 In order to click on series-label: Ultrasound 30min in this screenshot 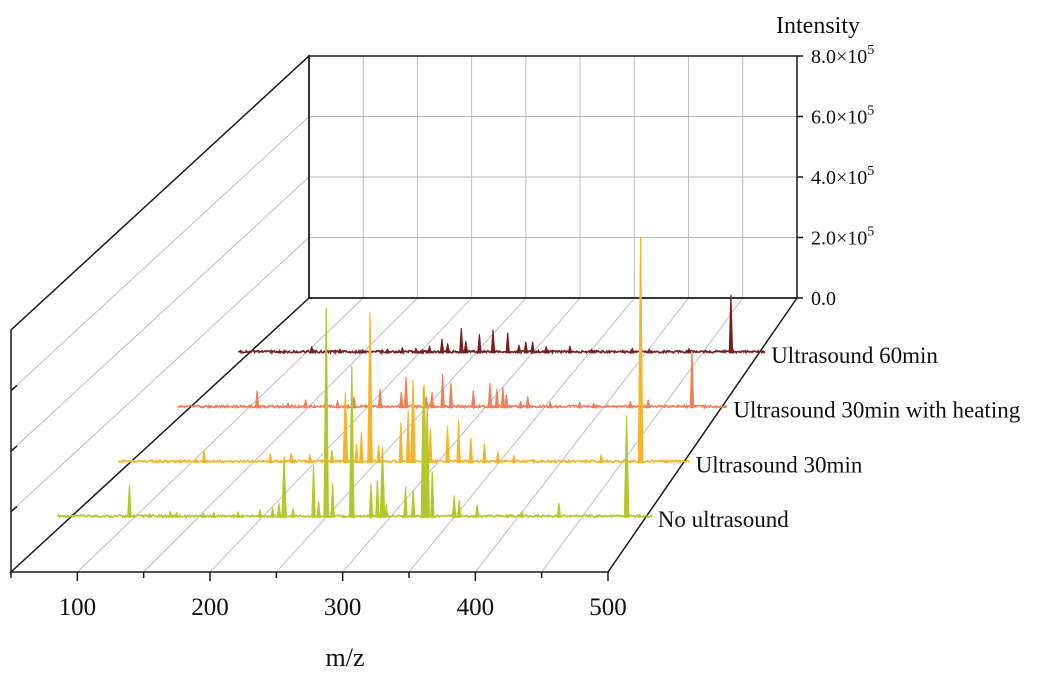, I will do `click(779, 464)`.